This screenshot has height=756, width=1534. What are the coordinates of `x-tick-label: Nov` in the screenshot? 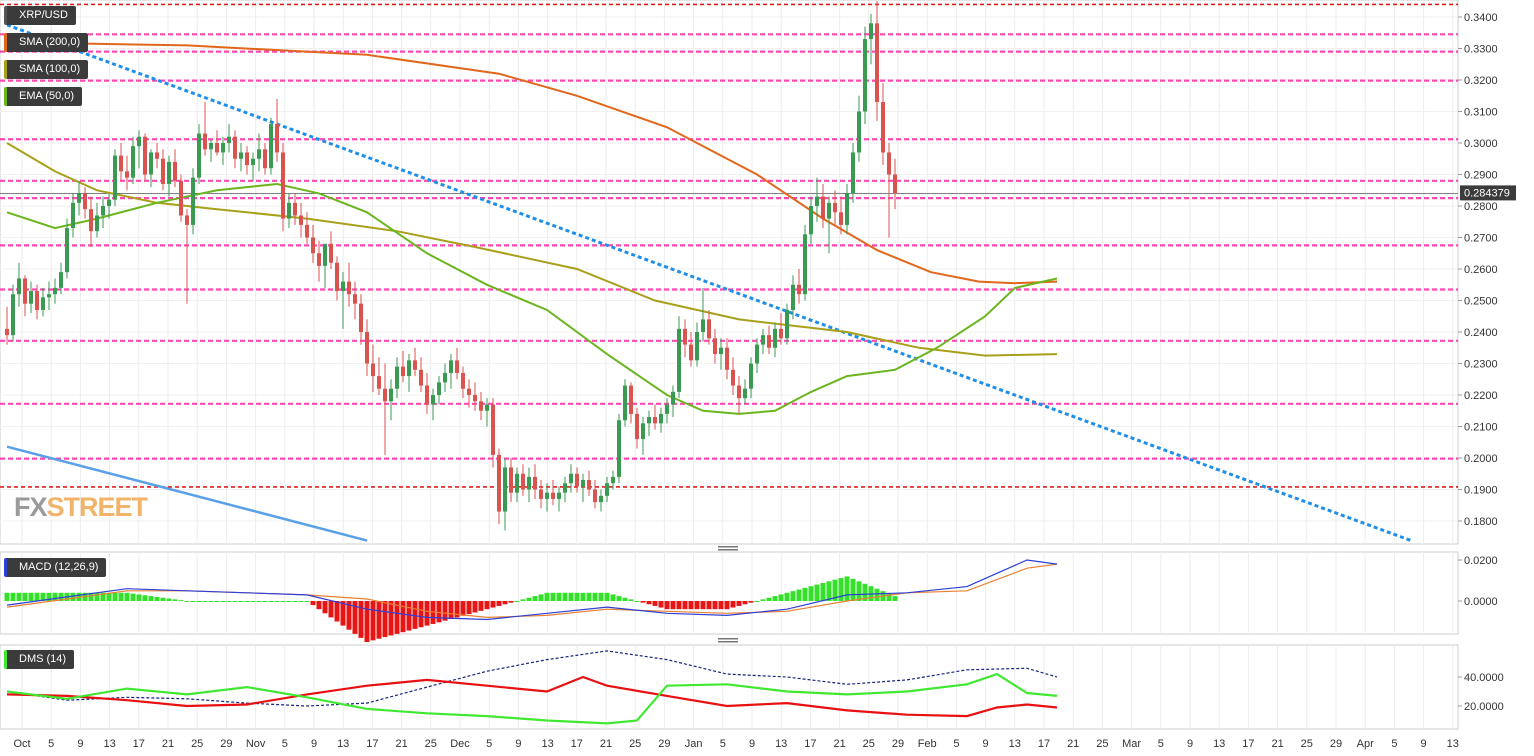 It's located at (256, 744).